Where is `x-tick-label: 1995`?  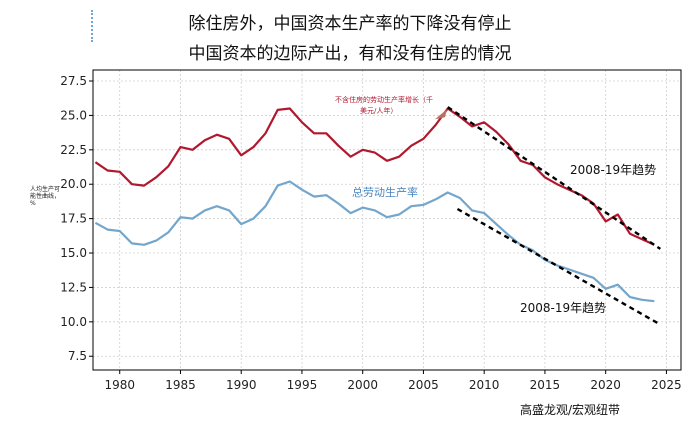 x-tick-label: 1995 is located at coordinates (302, 385).